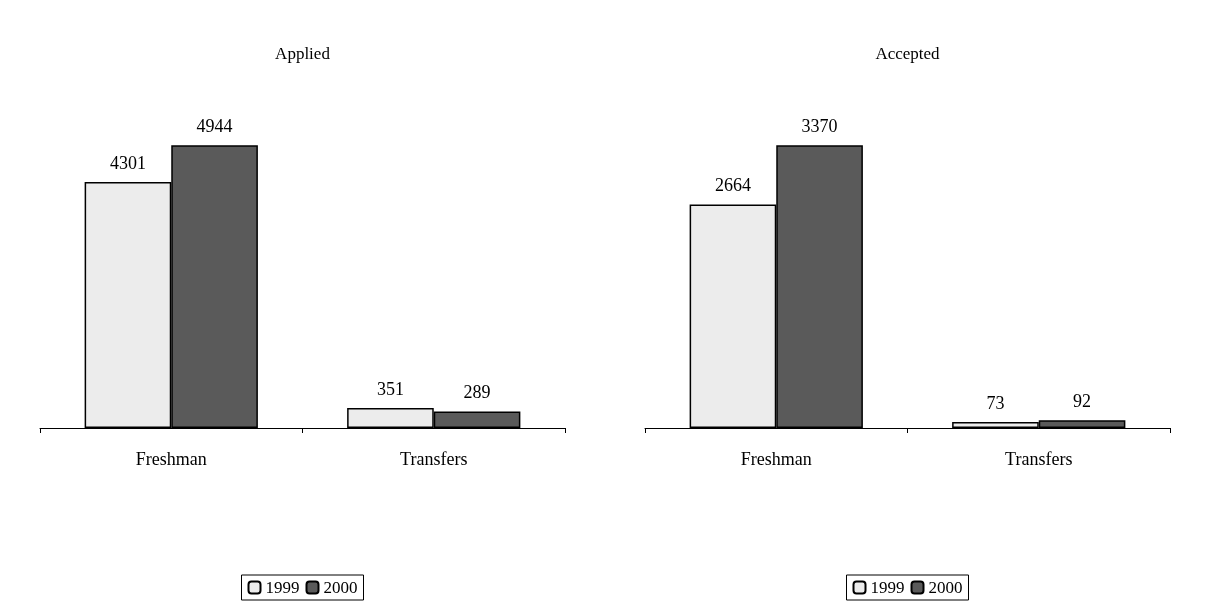 This screenshot has height=606, width=1210. What do you see at coordinates (214, 126) in the screenshot?
I see `data-label: 4944` at bounding box center [214, 126].